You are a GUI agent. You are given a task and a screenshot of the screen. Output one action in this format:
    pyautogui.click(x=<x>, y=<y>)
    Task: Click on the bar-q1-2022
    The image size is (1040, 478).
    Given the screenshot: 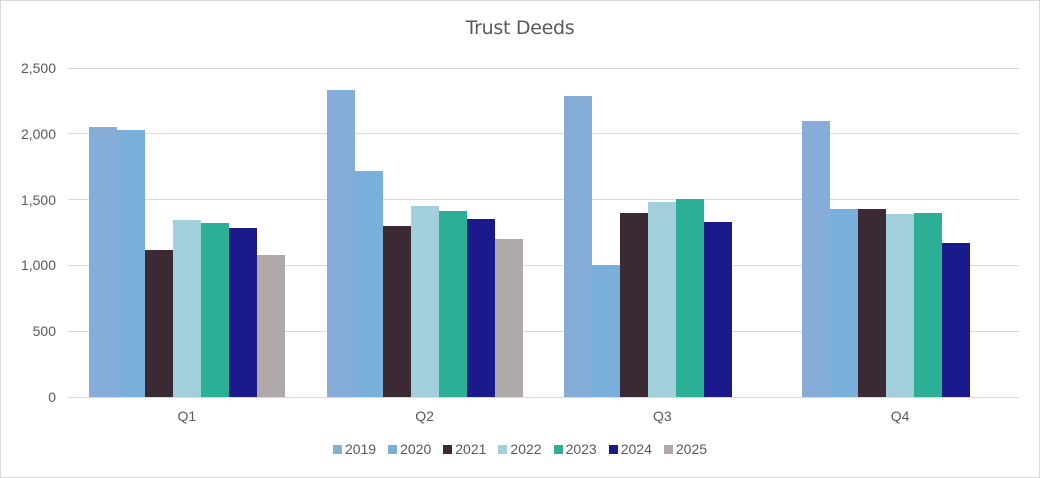 What is the action you would take?
    pyautogui.click(x=186, y=308)
    